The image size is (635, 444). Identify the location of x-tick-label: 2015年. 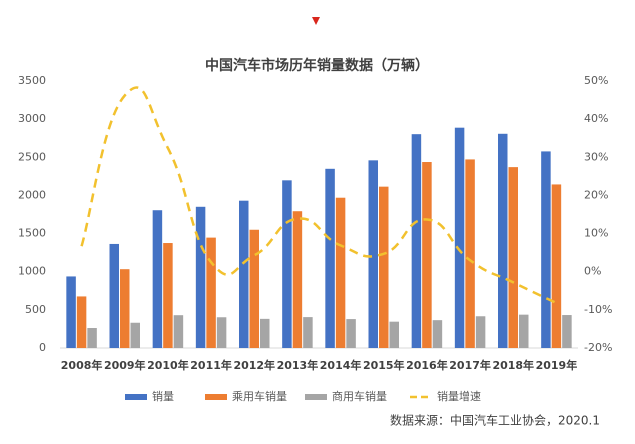
(384, 365).